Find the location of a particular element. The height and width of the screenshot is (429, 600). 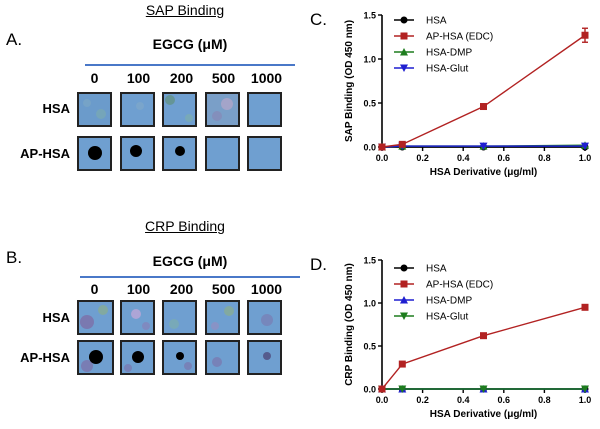

chart-c-x-tick-label: 0.2 is located at coordinates (422, 158).